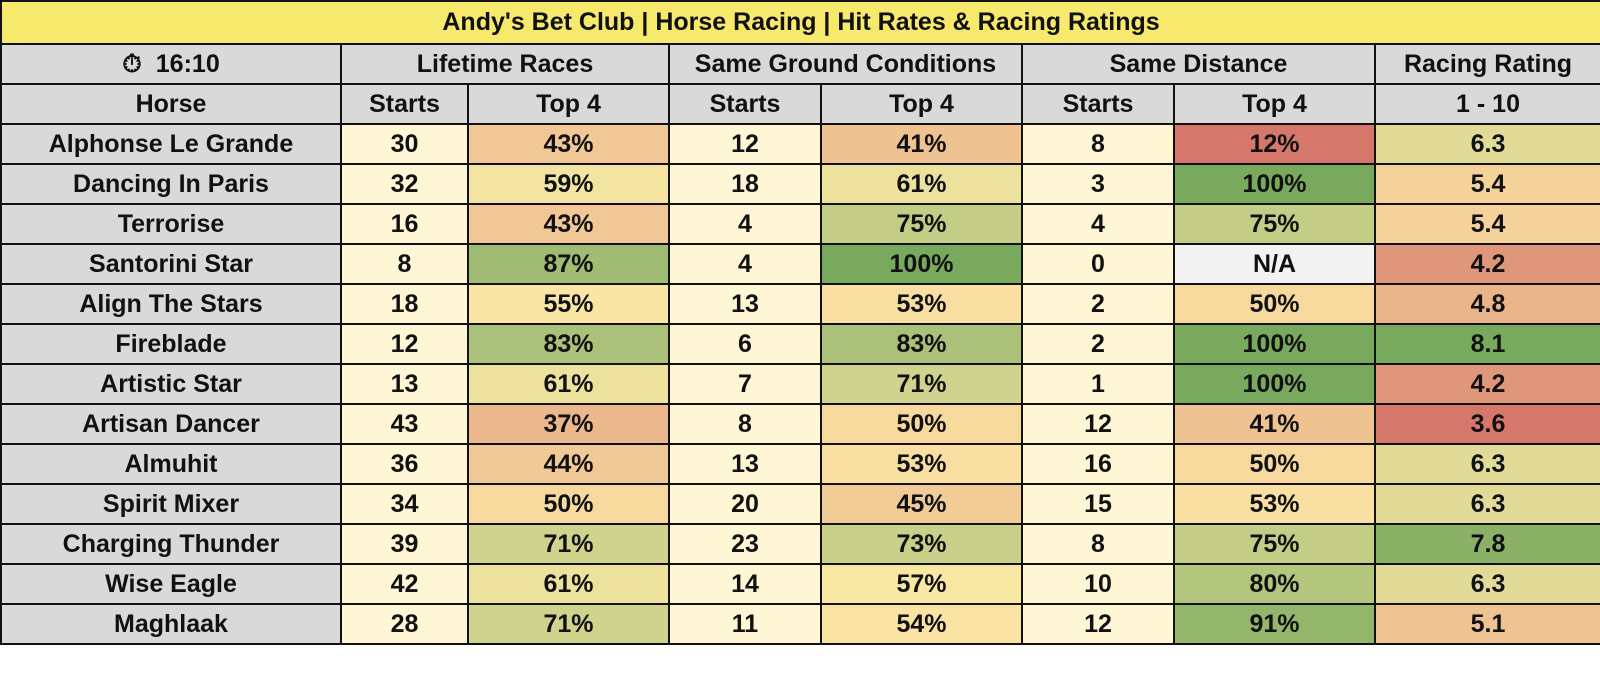  Describe the element at coordinates (921, 224) in the screenshot. I see `ground-top4-cell: 75%` at that location.